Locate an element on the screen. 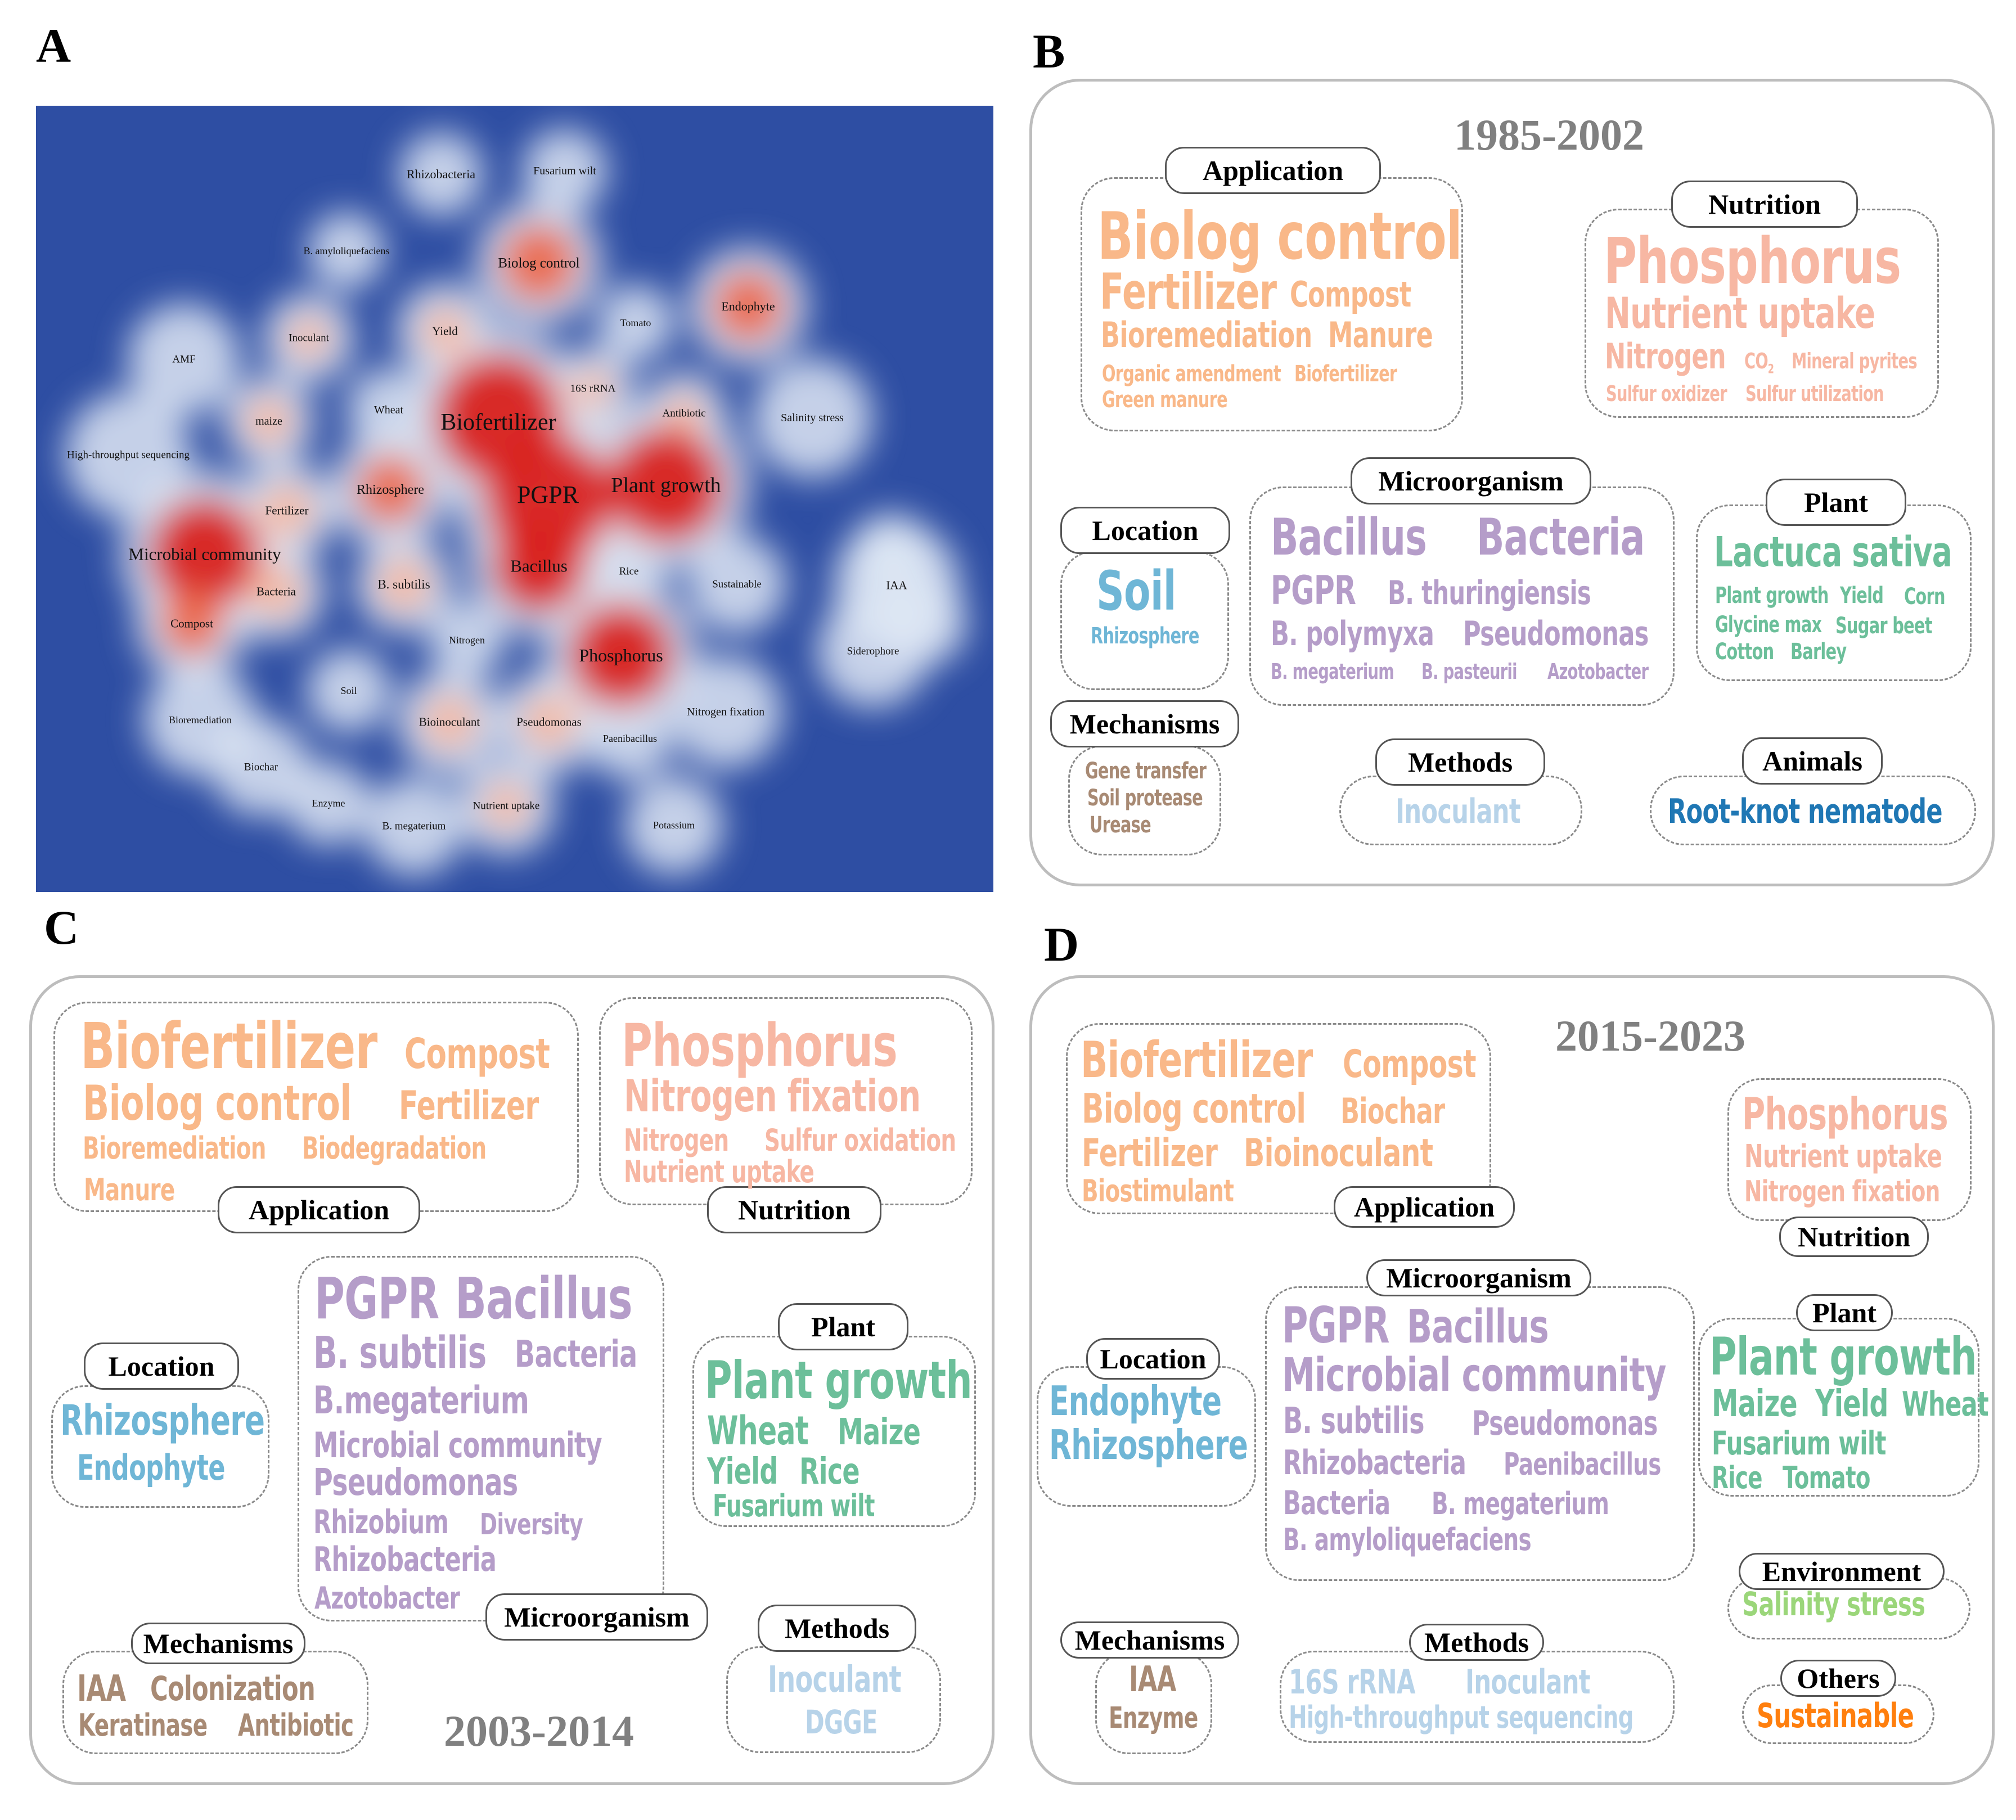 This screenshot has height=1820, width=2016. kw-inoculant: Inoculant is located at coordinates (309, 338).